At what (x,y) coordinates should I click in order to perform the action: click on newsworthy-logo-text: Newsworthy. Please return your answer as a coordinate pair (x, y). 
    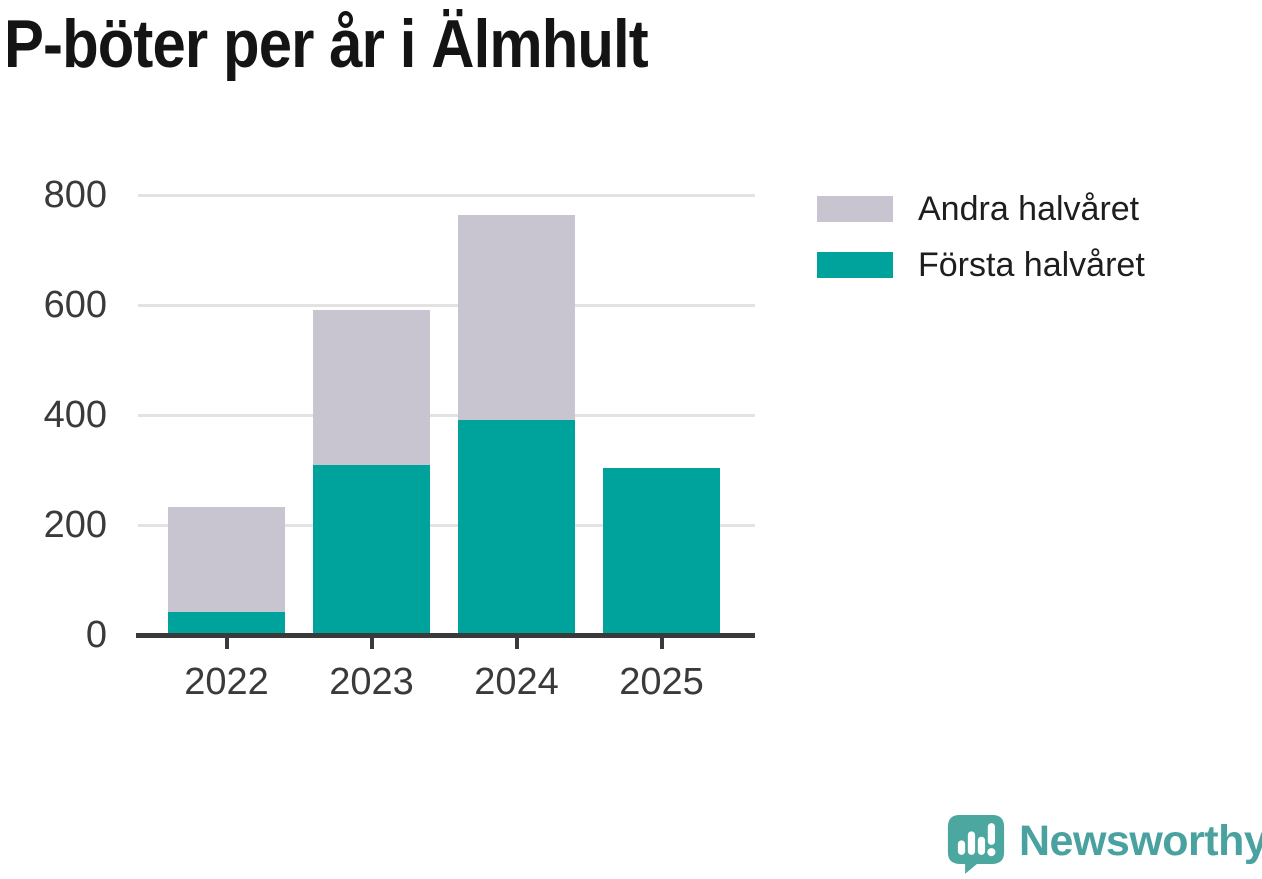
    Looking at the image, I should click on (1140, 840).